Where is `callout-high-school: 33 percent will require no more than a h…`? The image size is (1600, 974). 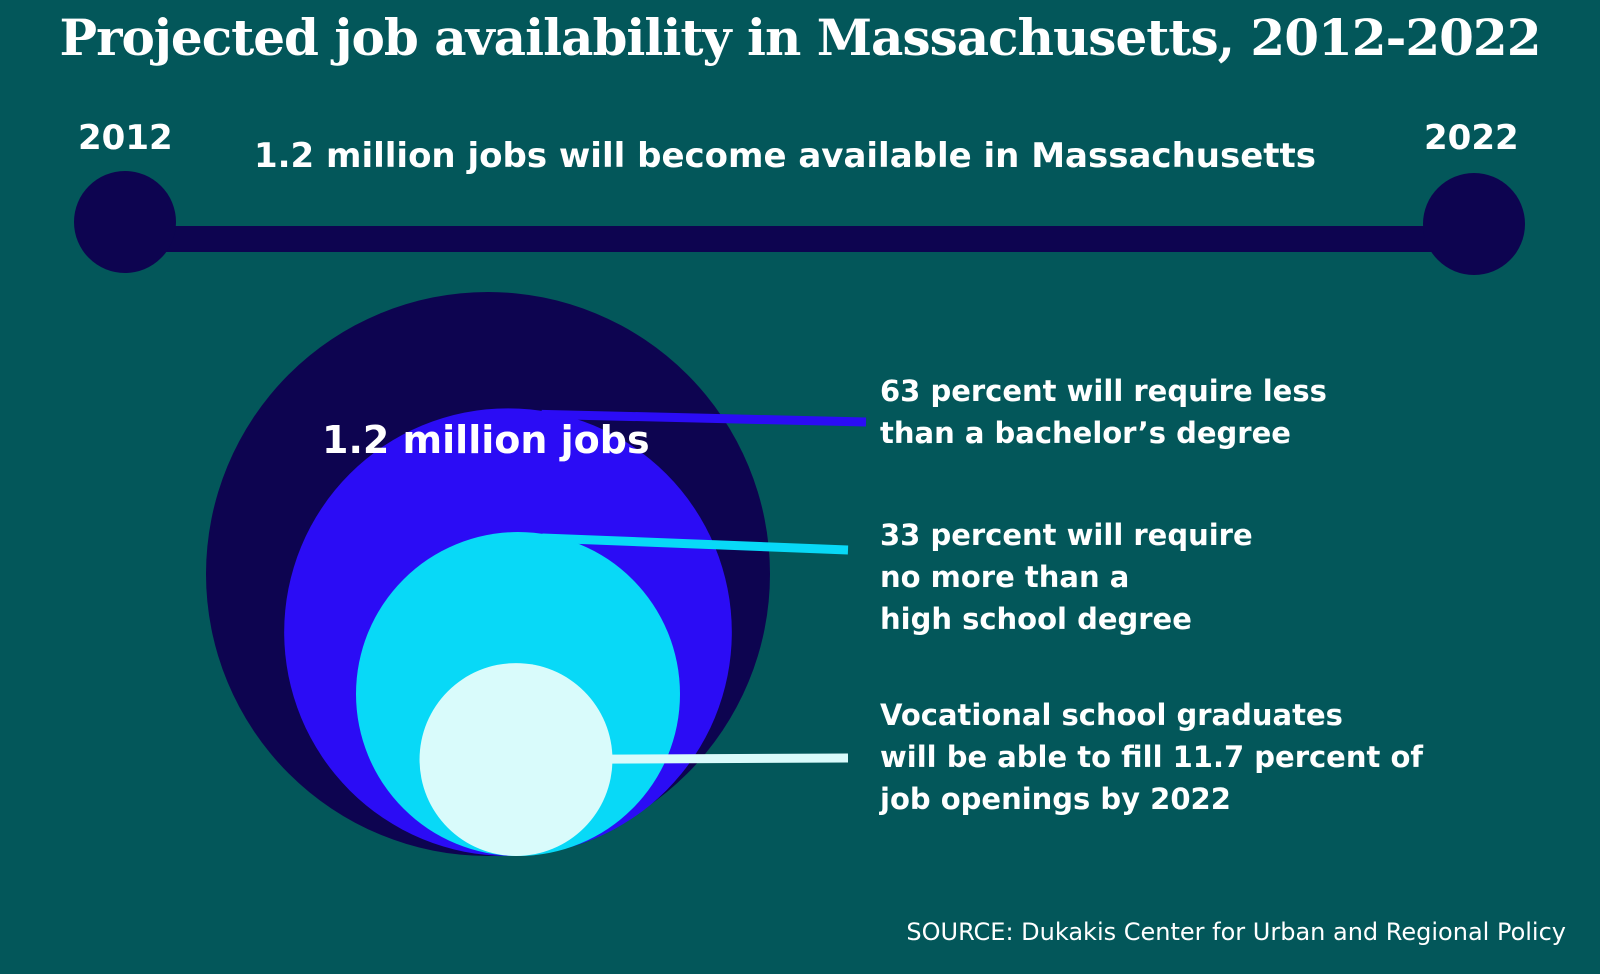
callout-high-school: 33 percent will require no more than a h… is located at coordinates (1066, 577).